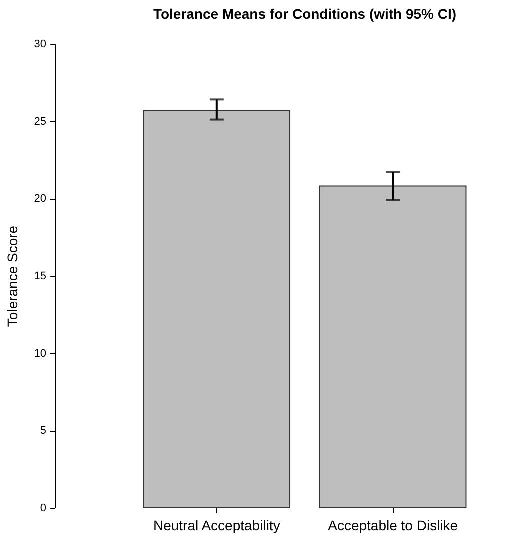 Image resolution: width=529 pixels, height=539 pixels. What do you see at coordinates (393, 526) in the screenshot?
I see `x-tick-label: Acceptable to Dislike` at bounding box center [393, 526].